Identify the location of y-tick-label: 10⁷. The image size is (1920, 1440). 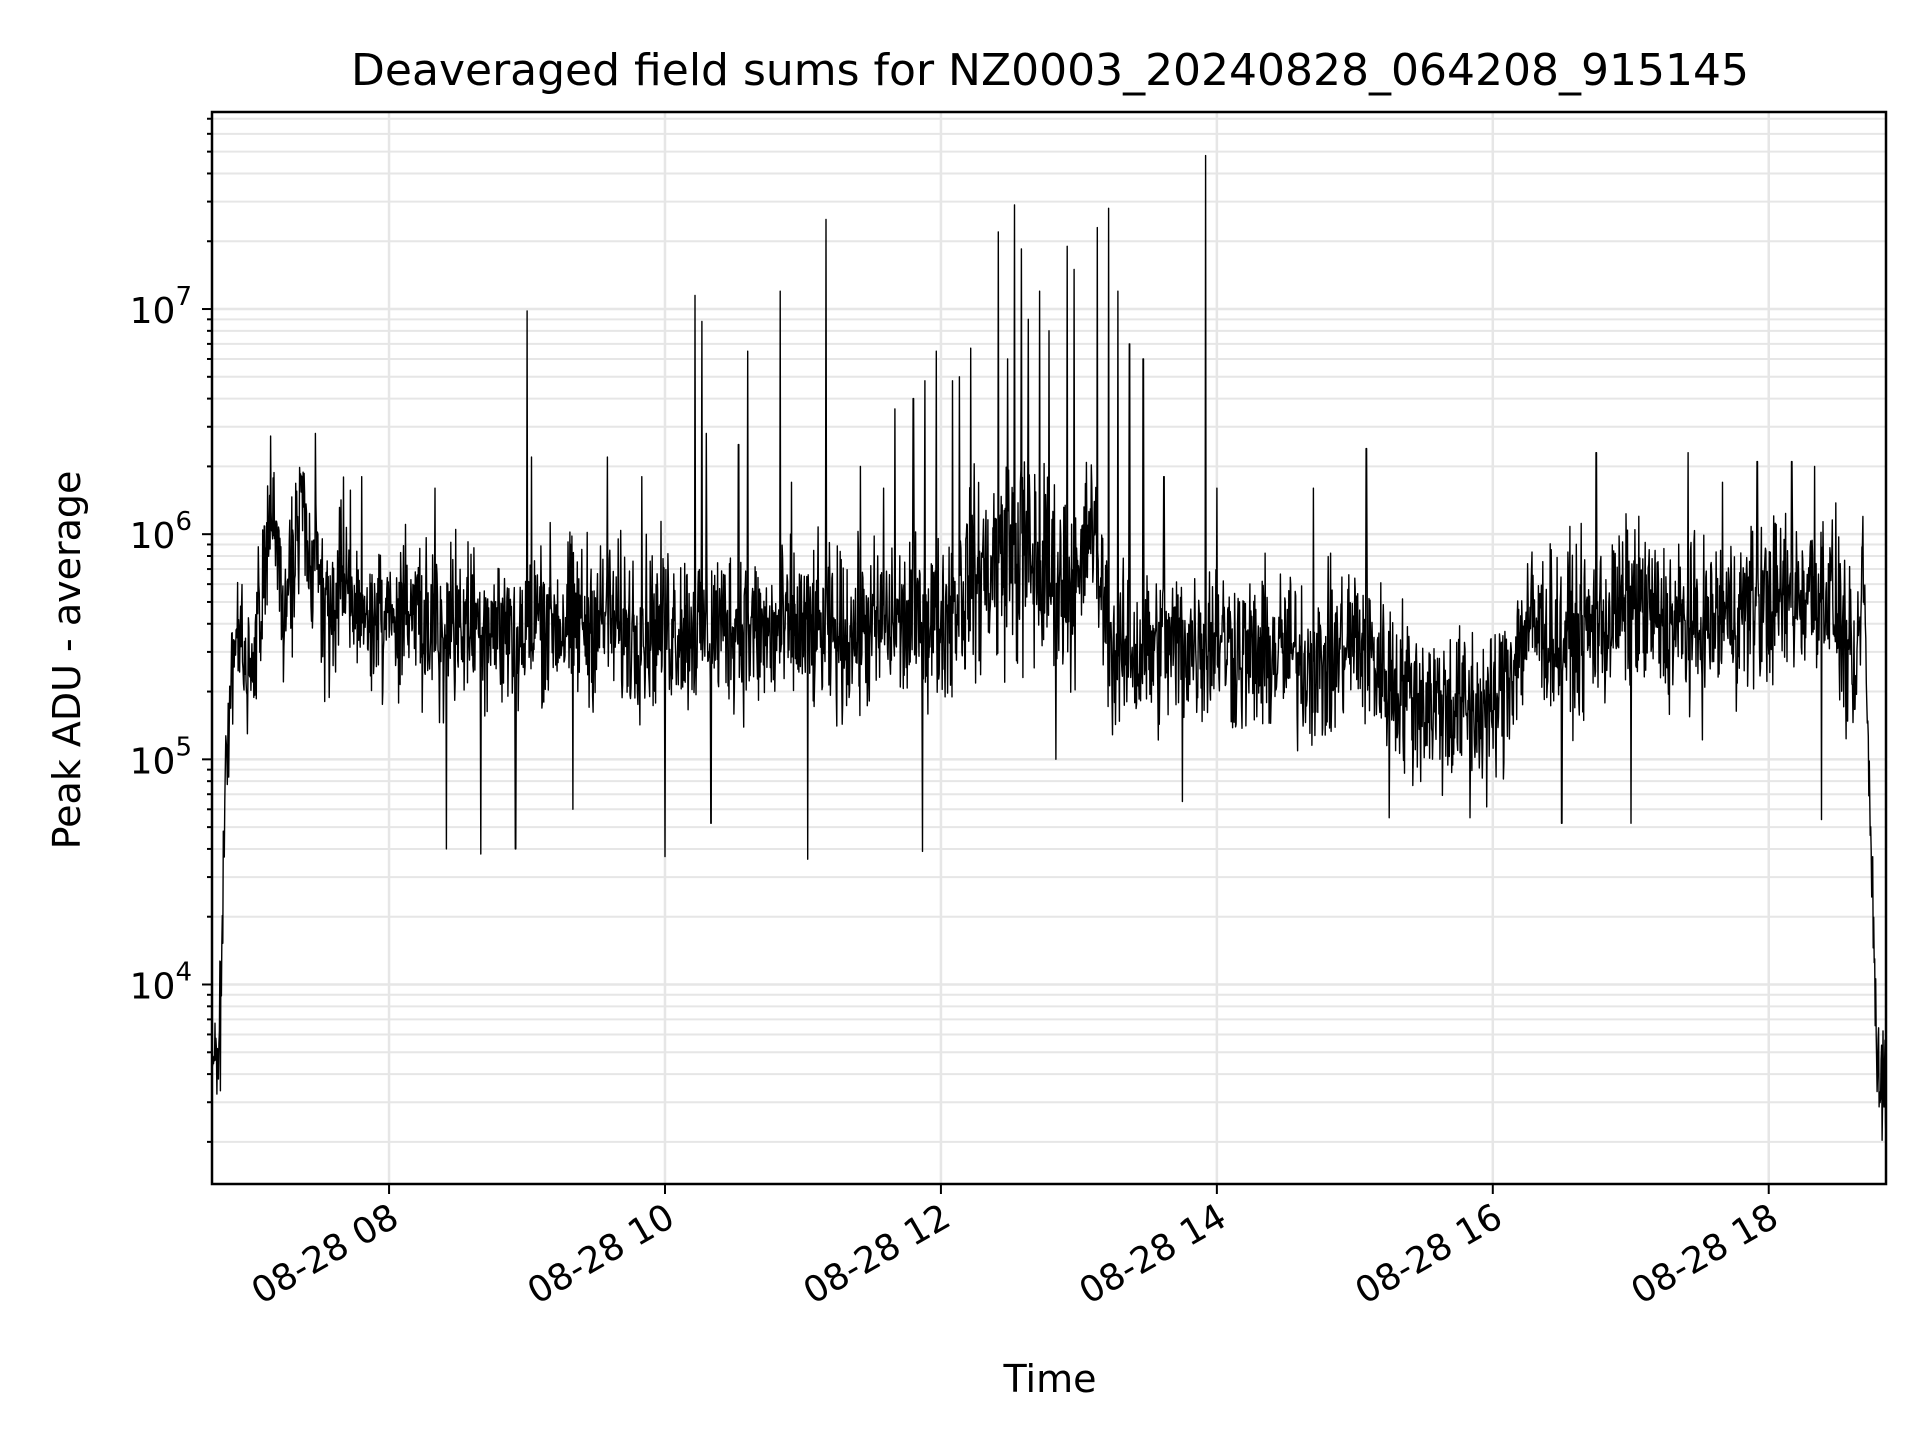
(161, 307).